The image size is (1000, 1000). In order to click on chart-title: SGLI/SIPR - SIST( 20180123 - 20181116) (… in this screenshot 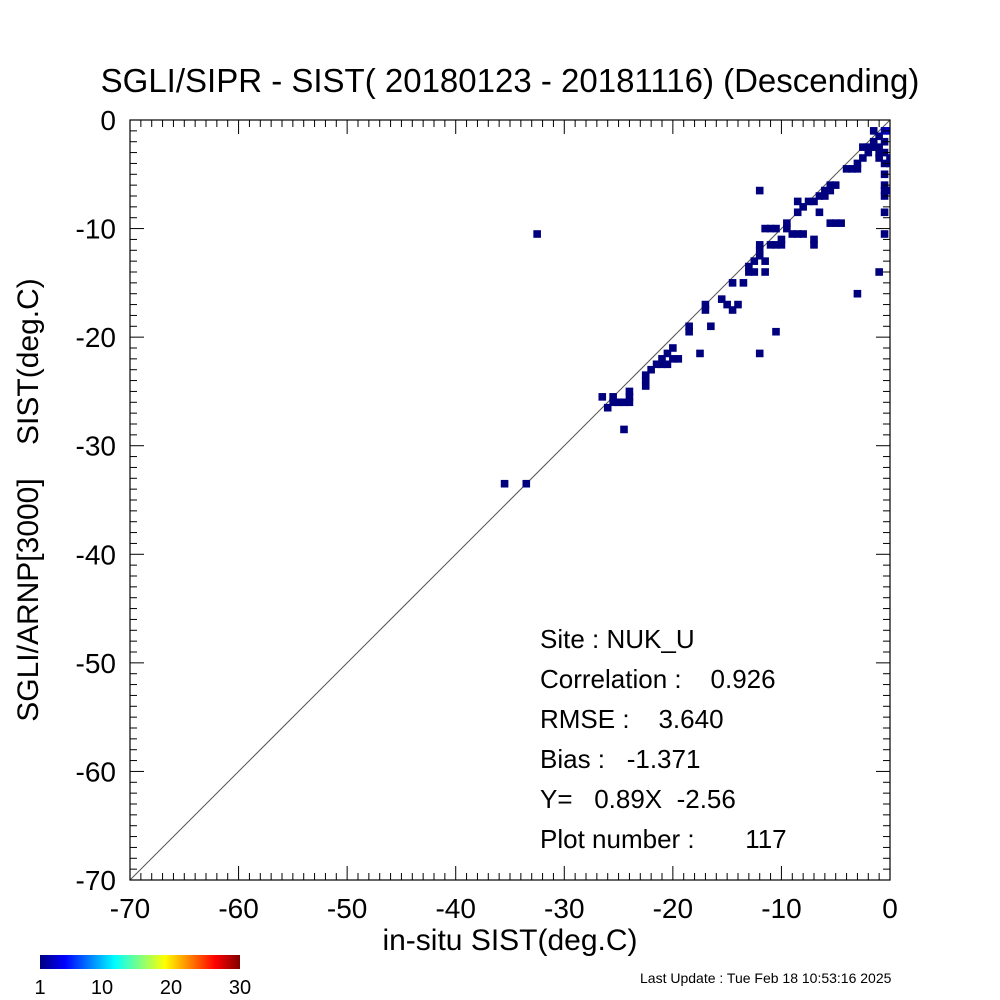, I will do `click(510, 80)`.